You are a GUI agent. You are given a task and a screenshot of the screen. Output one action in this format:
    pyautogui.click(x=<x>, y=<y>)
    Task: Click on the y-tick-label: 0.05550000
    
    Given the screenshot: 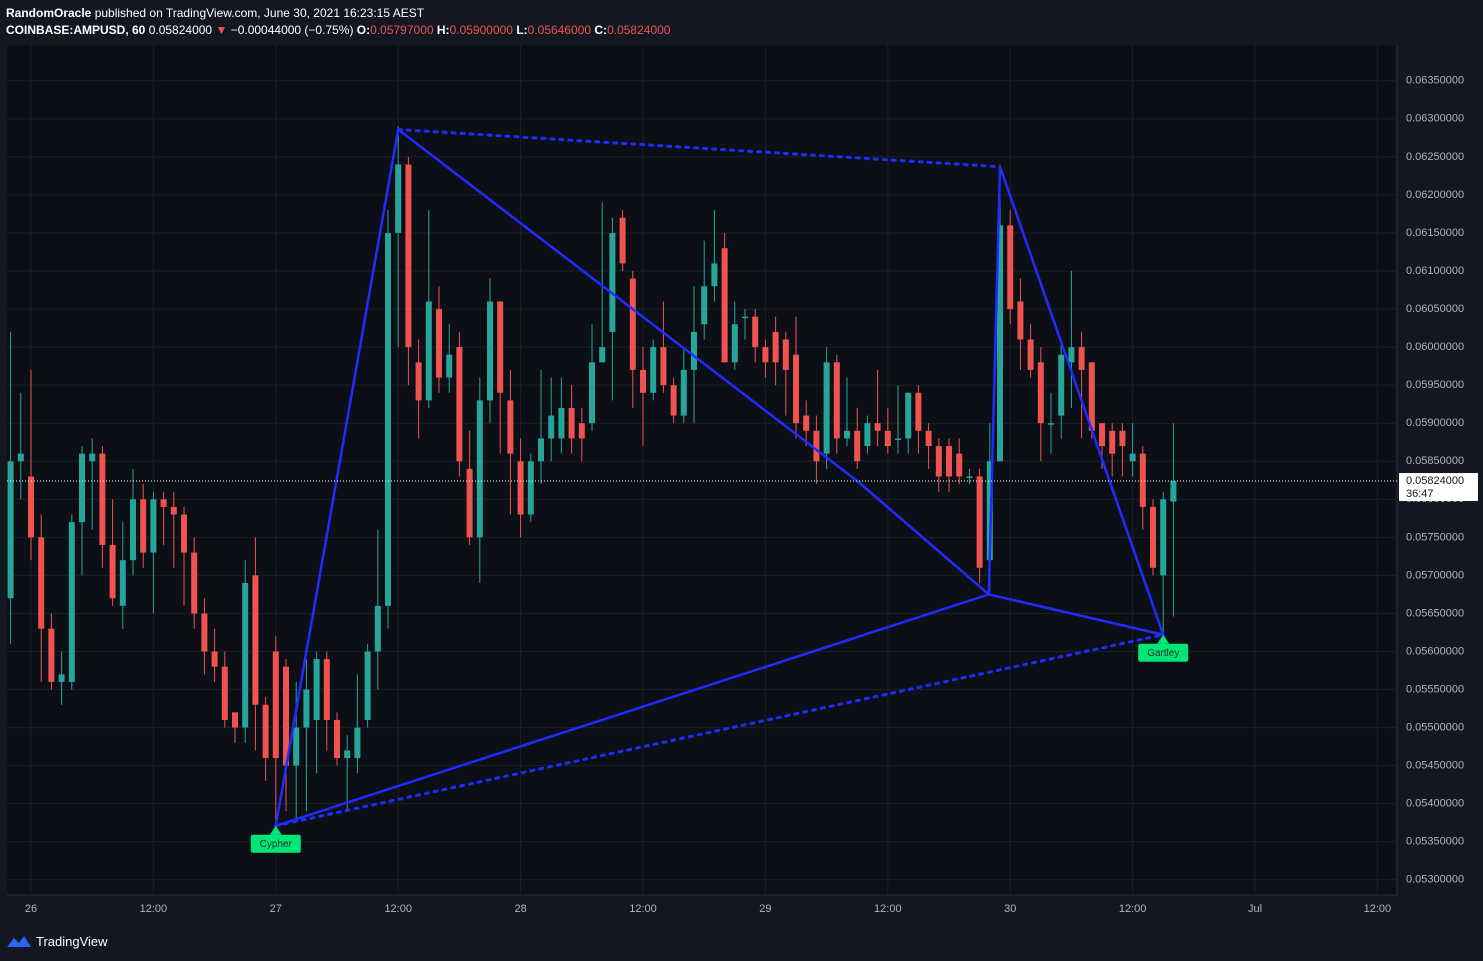 What is the action you would take?
    pyautogui.click(x=1435, y=689)
    